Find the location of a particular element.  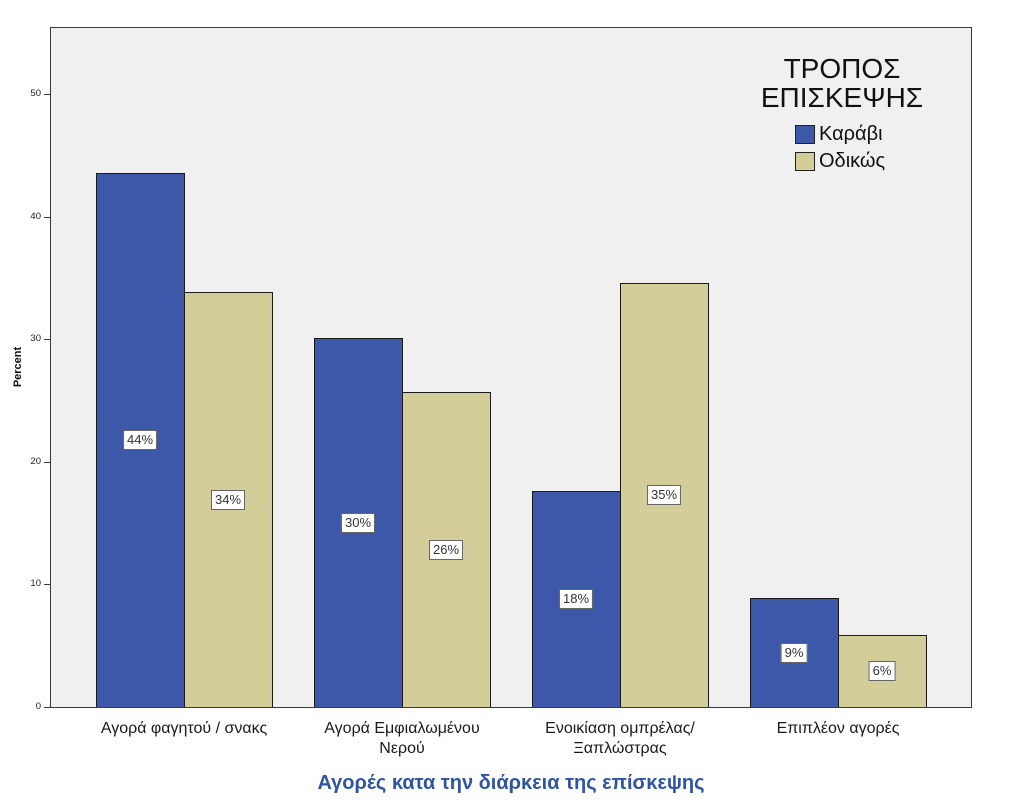

legend-title: ΤΡΟΠΟΣ ΕΠΙΣΚΕΨΗΣ is located at coordinates (842, 83).